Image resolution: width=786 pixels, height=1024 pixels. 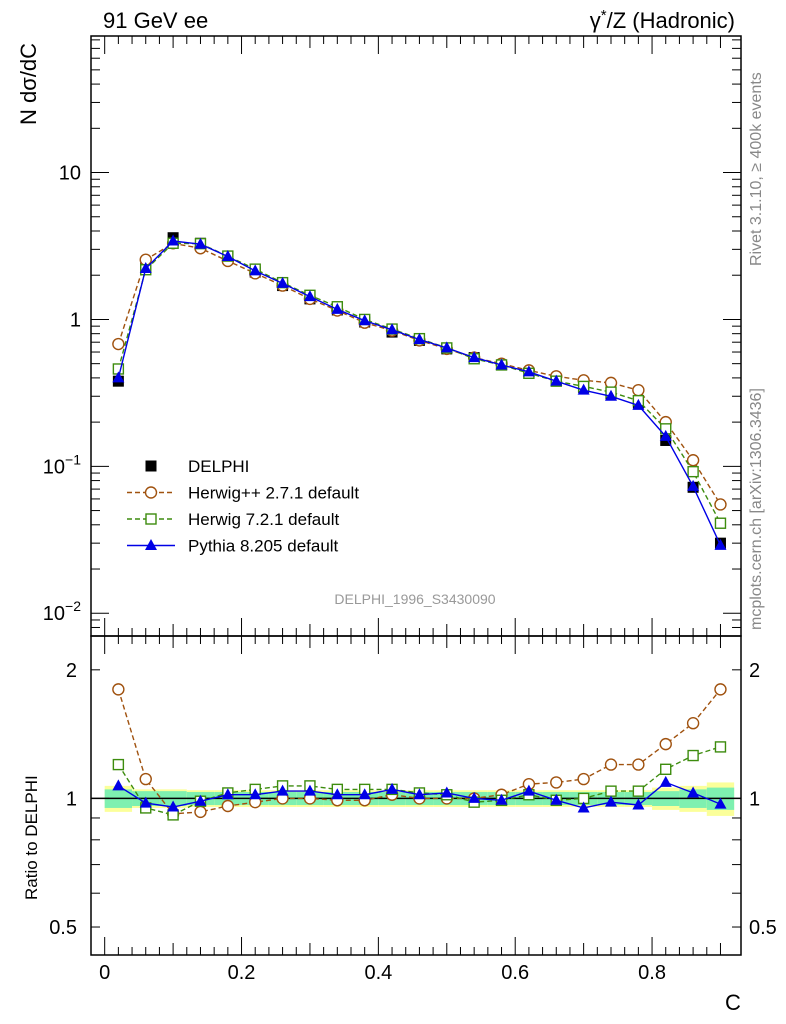 I want to click on legend-marker-data, so click(x=151, y=466).